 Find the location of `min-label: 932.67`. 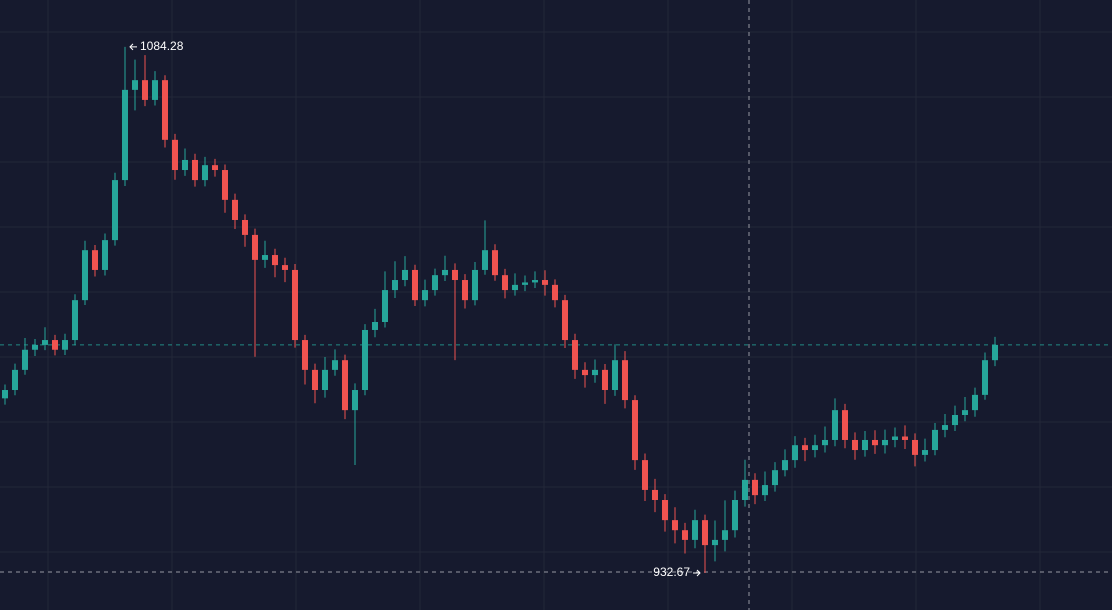

min-label: 932.67 is located at coordinates (671, 572).